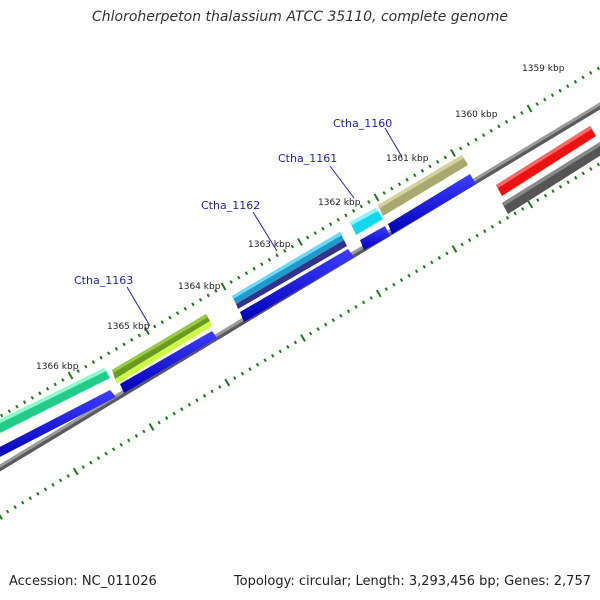 This screenshot has width=600, height=600. Describe the element at coordinates (543, 69) in the screenshot. I see `tick-label-1359: 1359 kbp` at that location.